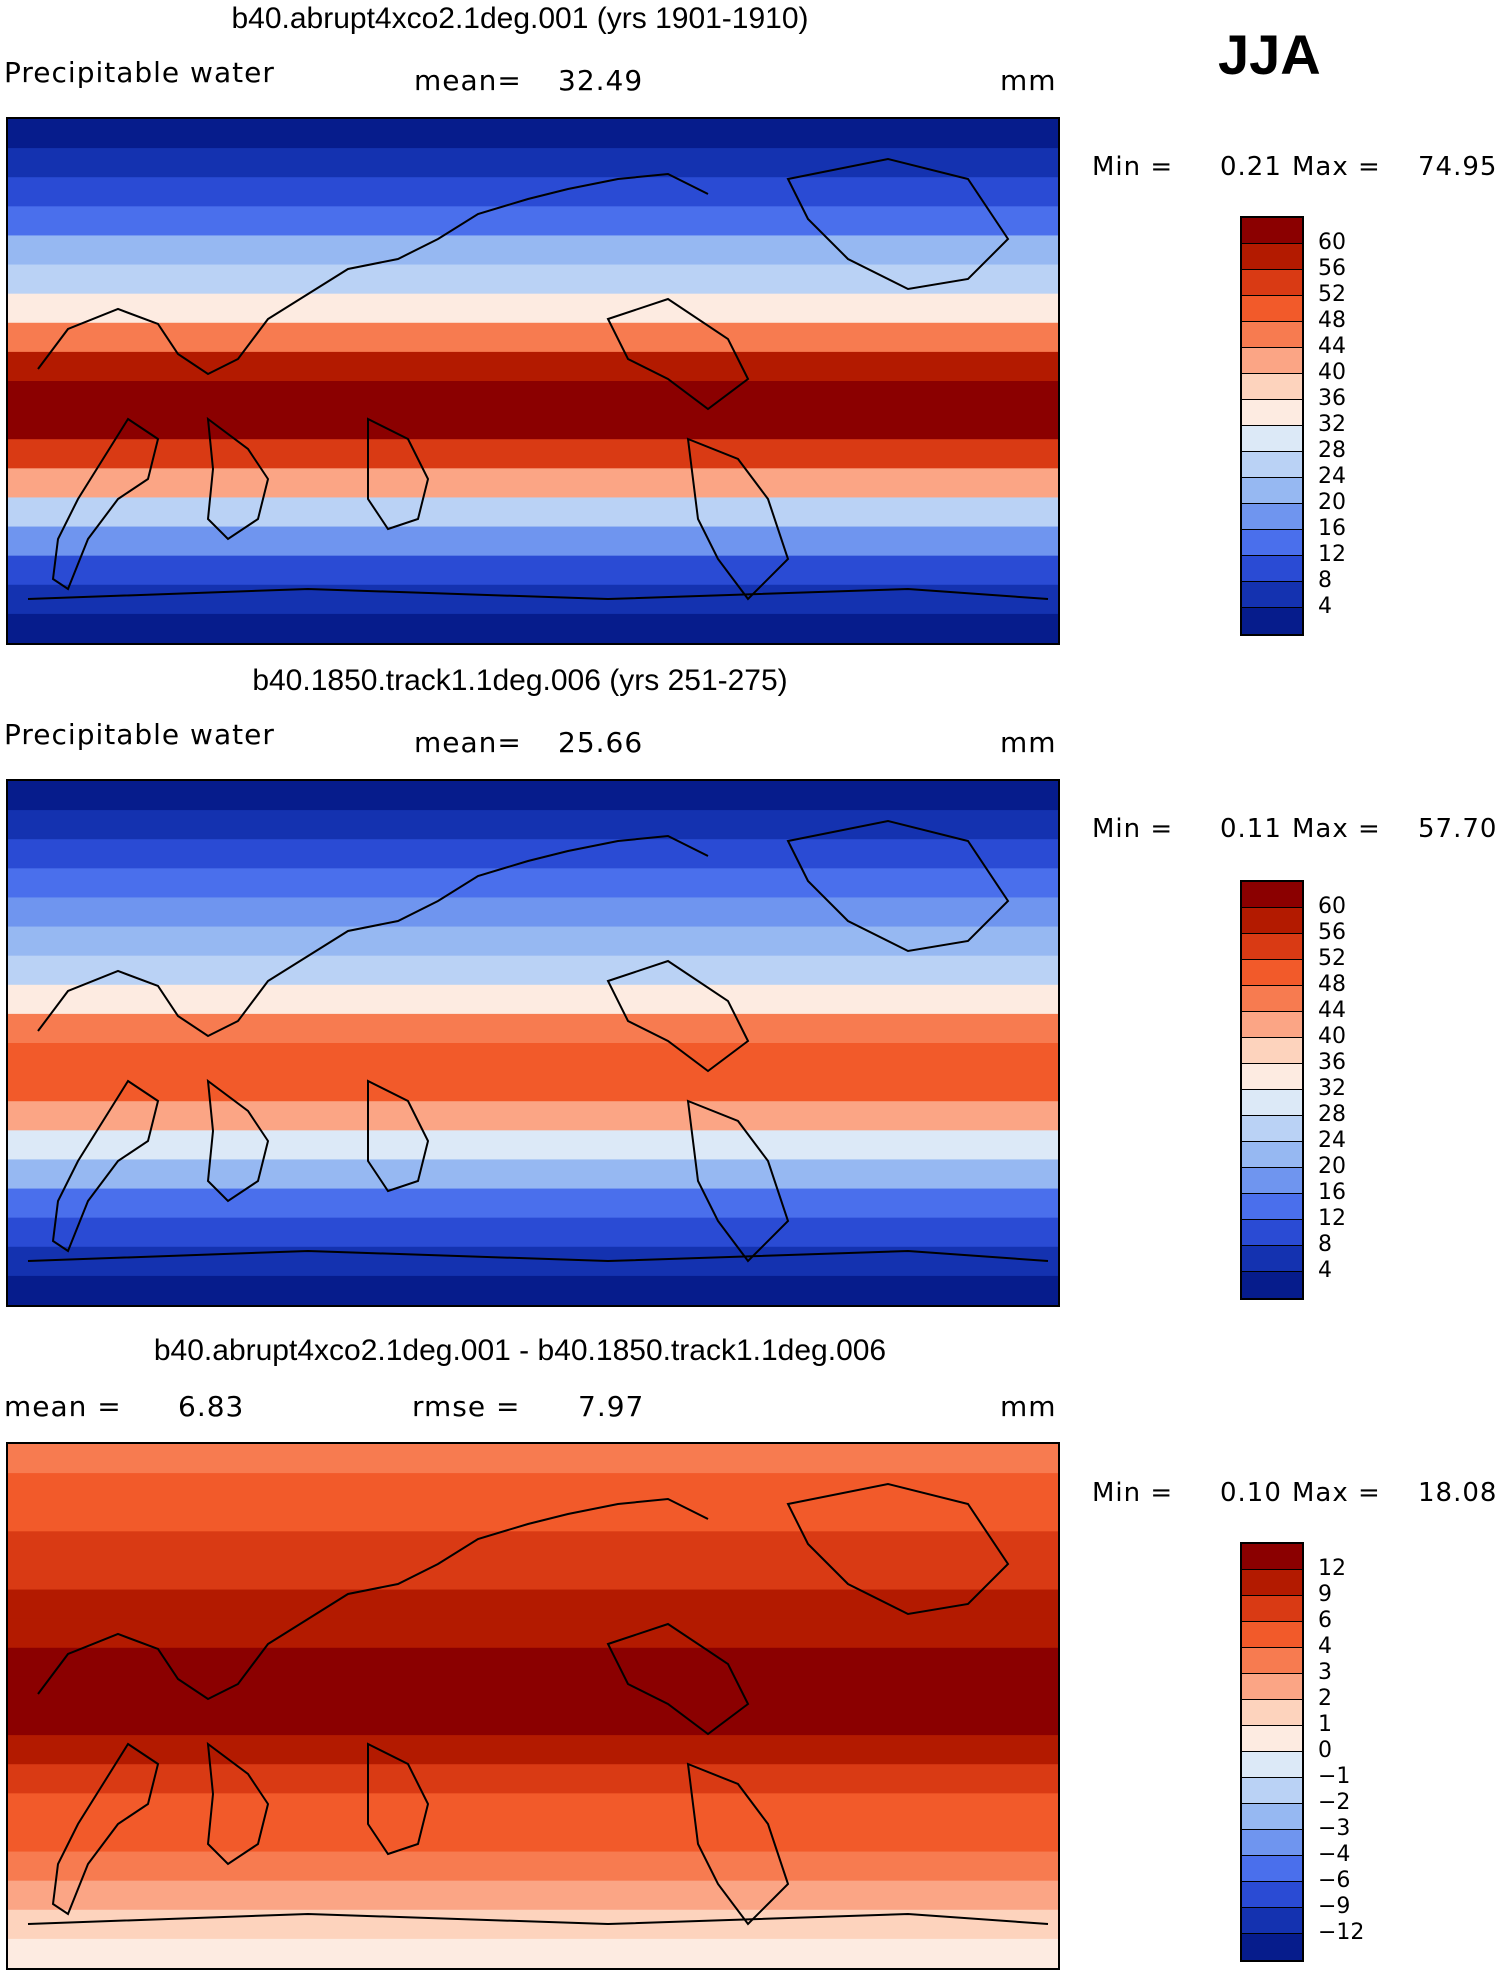  I want to click on colorbar-tick-label: −3, so click(1334, 1828).